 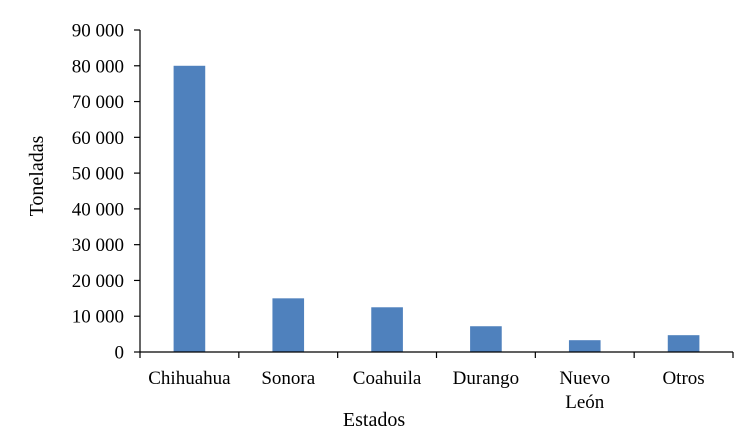 I want to click on x-tick-label-line: Chihuahua, so click(x=189, y=378).